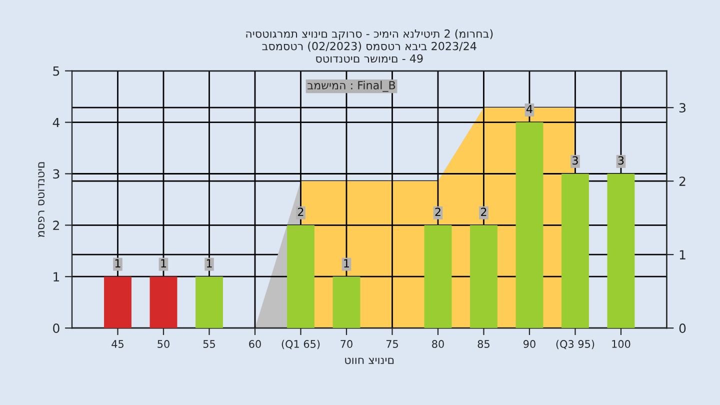 The width and height of the screenshot is (720, 405). What do you see at coordinates (56, 225) in the screenshot?
I see `y-tick-label: 2` at bounding box center [56, 225].